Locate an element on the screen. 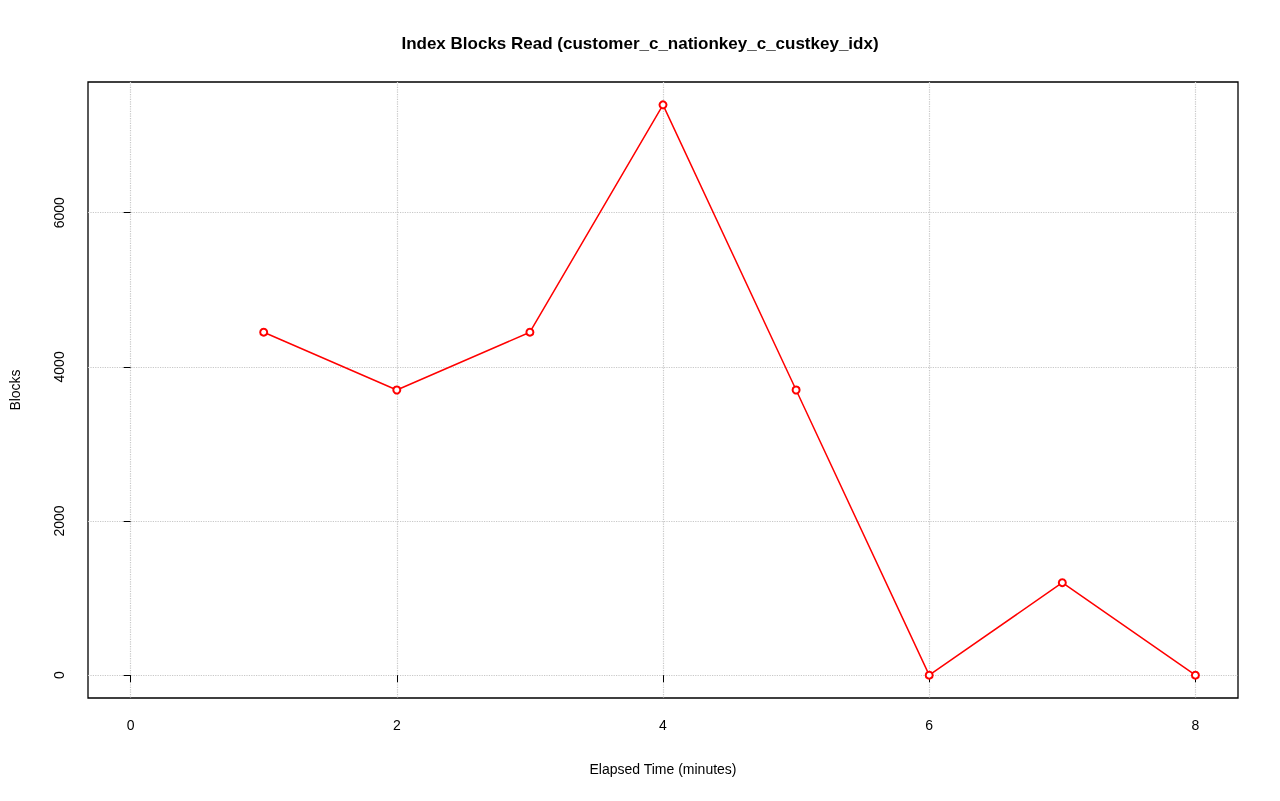  chart-title: Index Blocks Read (customer_c_nationkey_c_custkey_idx) is located at coordinates (640, 43).